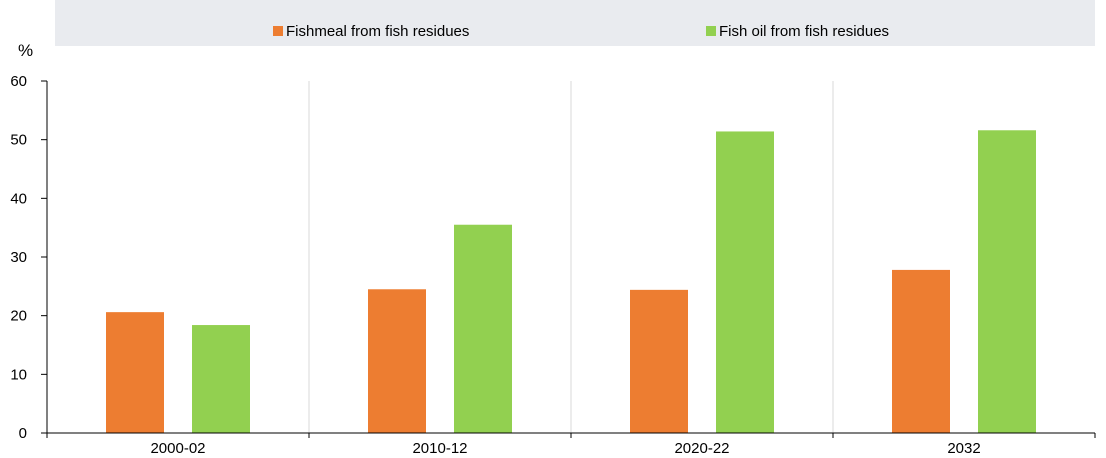  Describe the element at coordinates (28, 257) in the screenshot. I see `y-axis-ticks: 0 10 20 30 40 50 60` at that location.